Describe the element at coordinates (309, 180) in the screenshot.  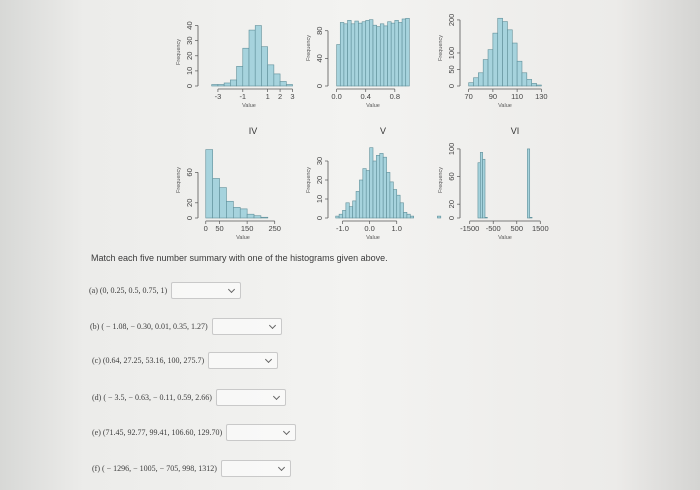
I see `panel-5-y-axis-label: Frequency` at that location.